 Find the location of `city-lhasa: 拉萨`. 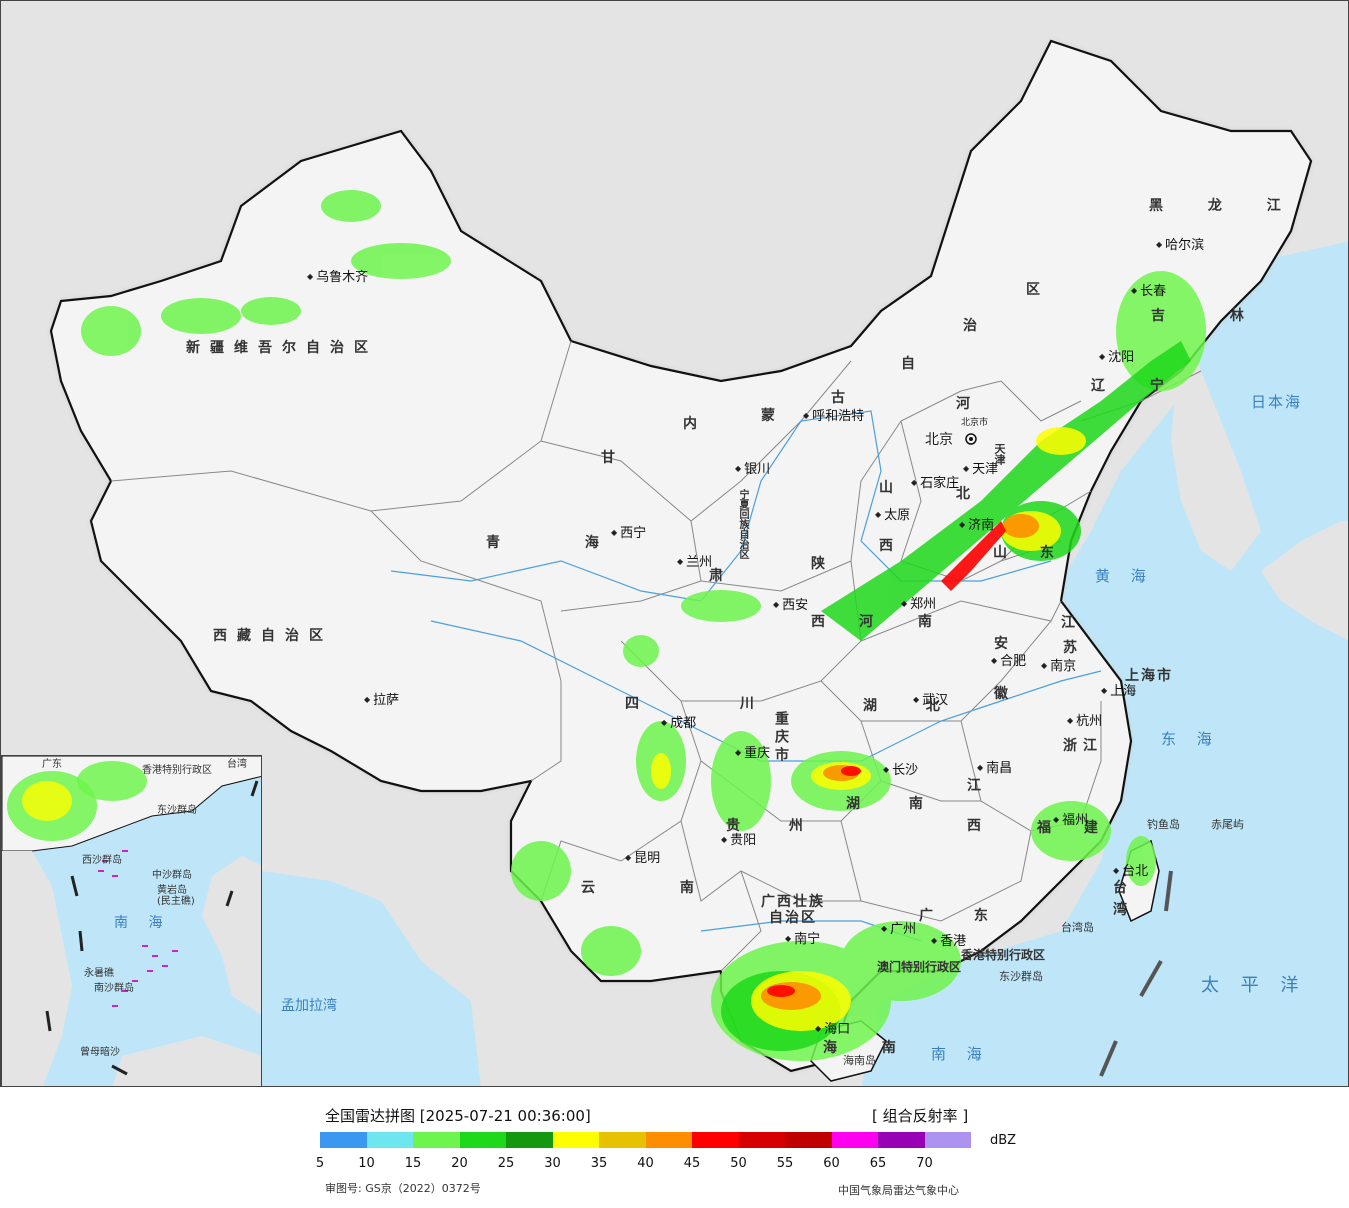

city-lhasa: 拉萨 is located at coordinates (381, 700).